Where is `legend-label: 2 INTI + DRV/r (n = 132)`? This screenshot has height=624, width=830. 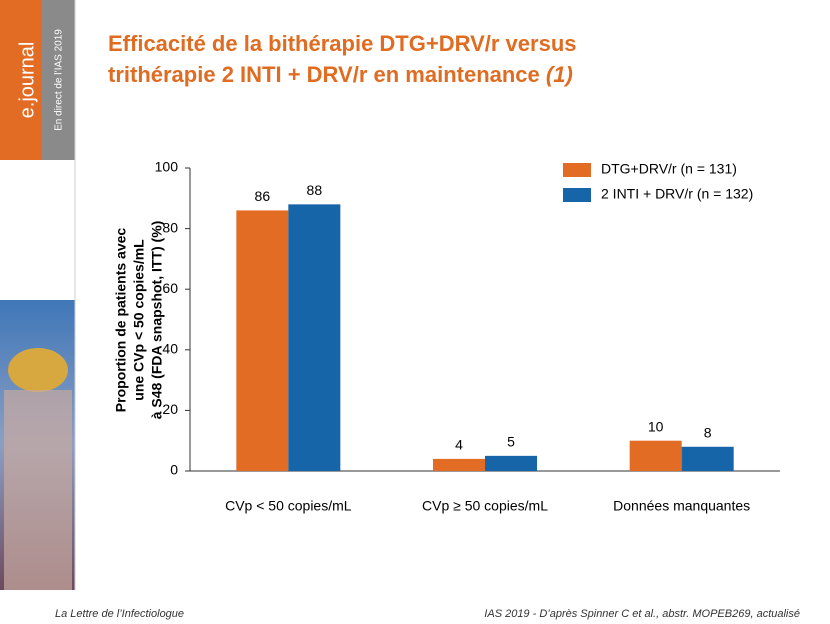
legend-label: 2 INTI + DRV/r (n = 132) is located at coordinates (677, 194).